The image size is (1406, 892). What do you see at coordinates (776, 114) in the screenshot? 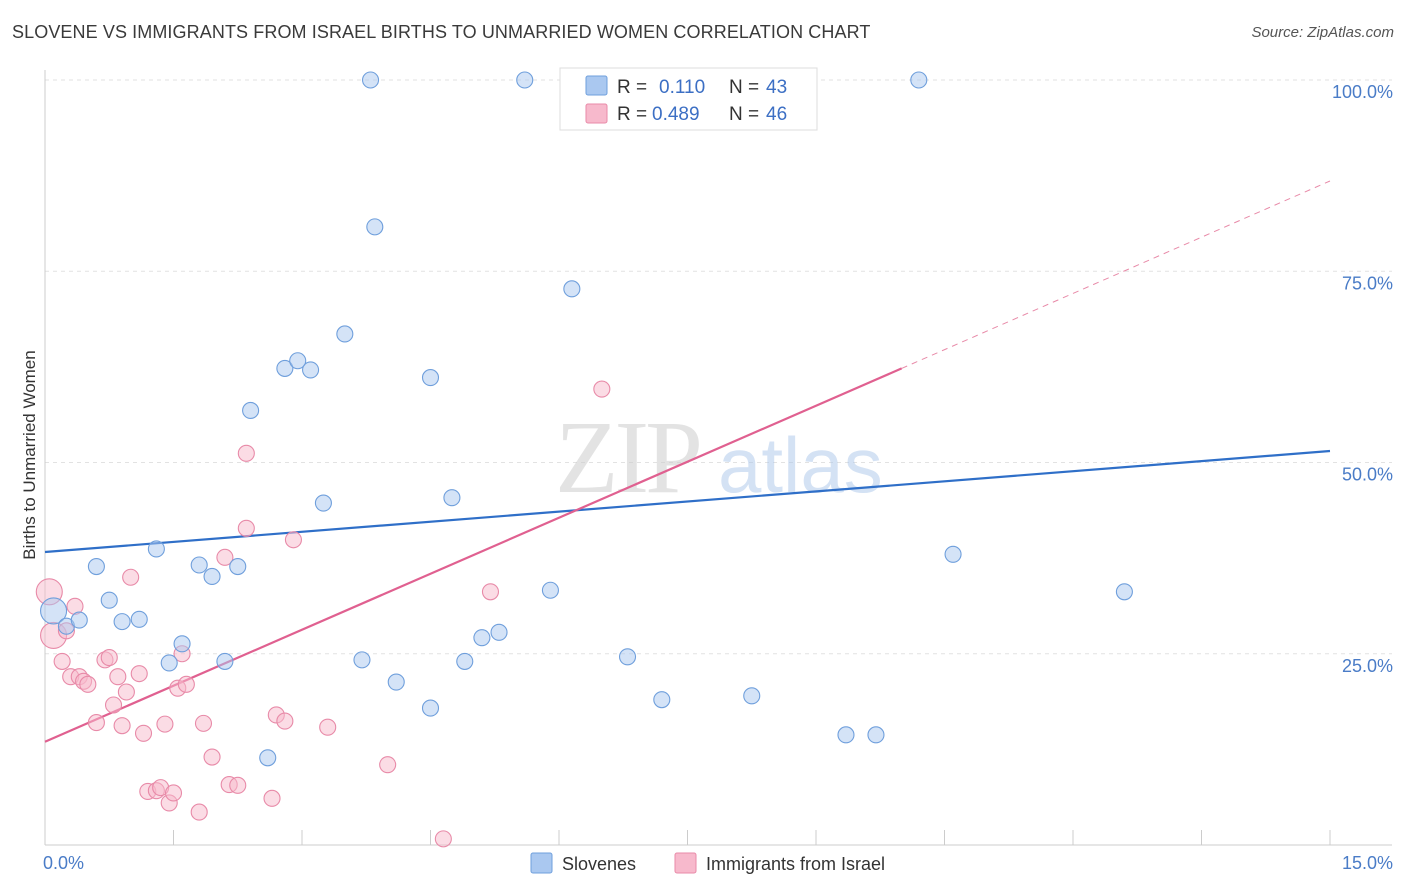
I see `legend-n-value-israel: 46` at bounding box center [776, 114].